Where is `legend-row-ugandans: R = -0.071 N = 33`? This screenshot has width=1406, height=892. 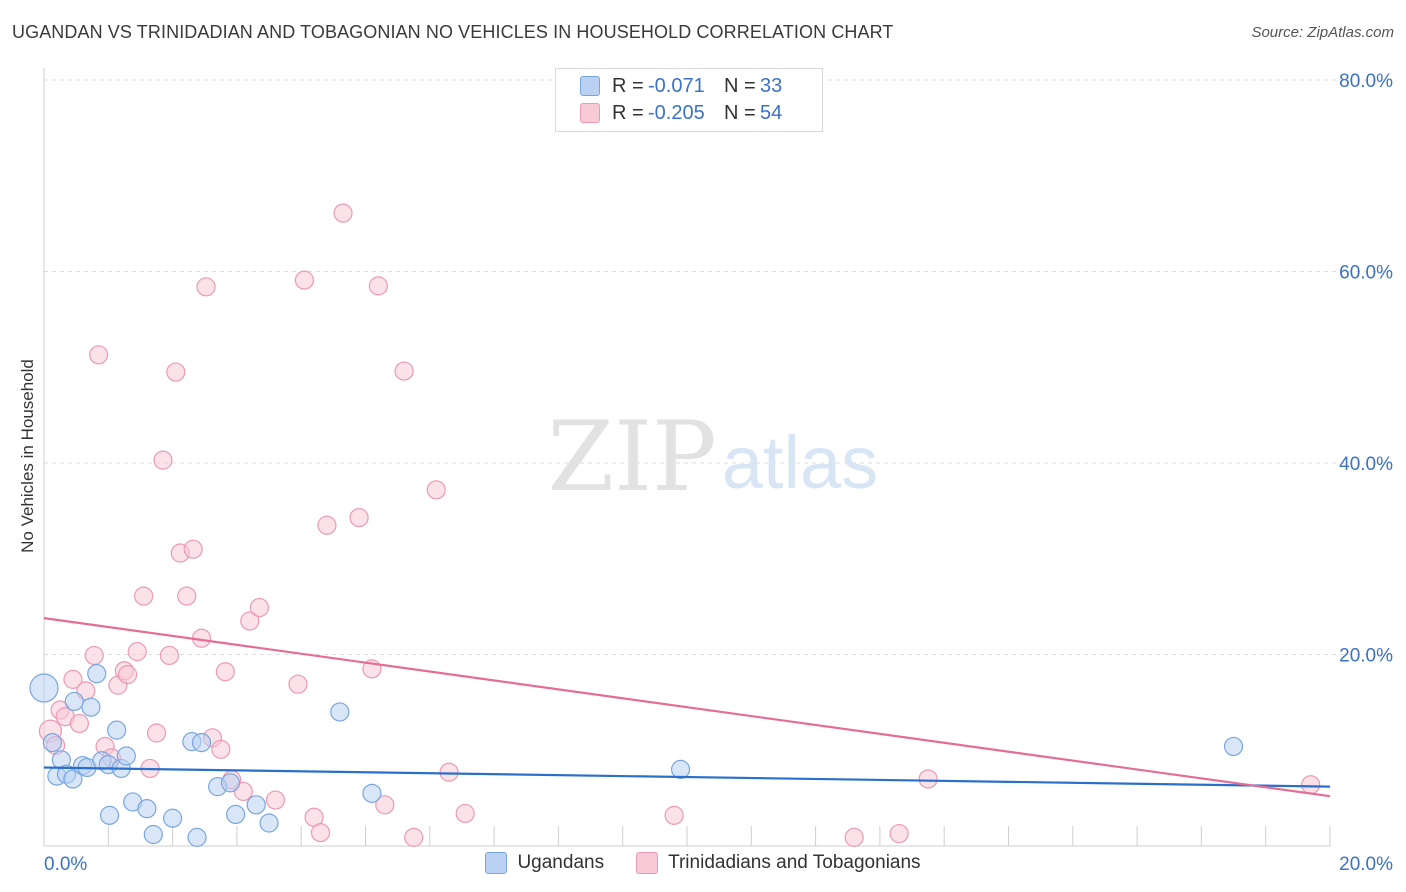
legend-row-ugandans: R = -0.071 N = 33 is located at coordinates (681, 86).